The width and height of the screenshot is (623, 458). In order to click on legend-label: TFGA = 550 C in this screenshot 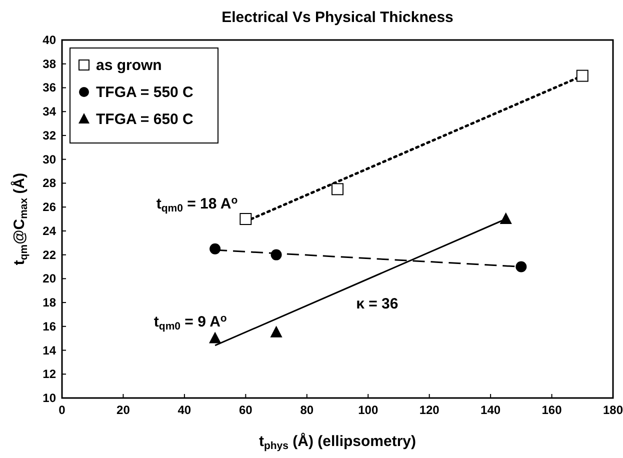, I will do `click(145, 92)`.